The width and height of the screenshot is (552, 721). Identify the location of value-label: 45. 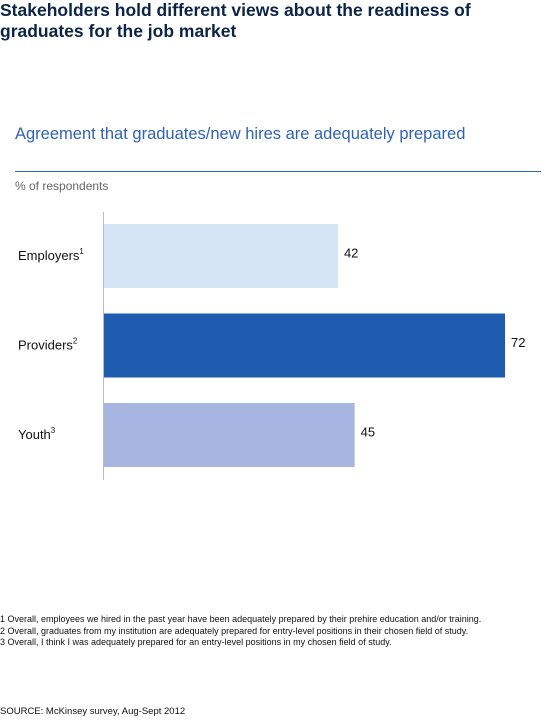
(368, 431).